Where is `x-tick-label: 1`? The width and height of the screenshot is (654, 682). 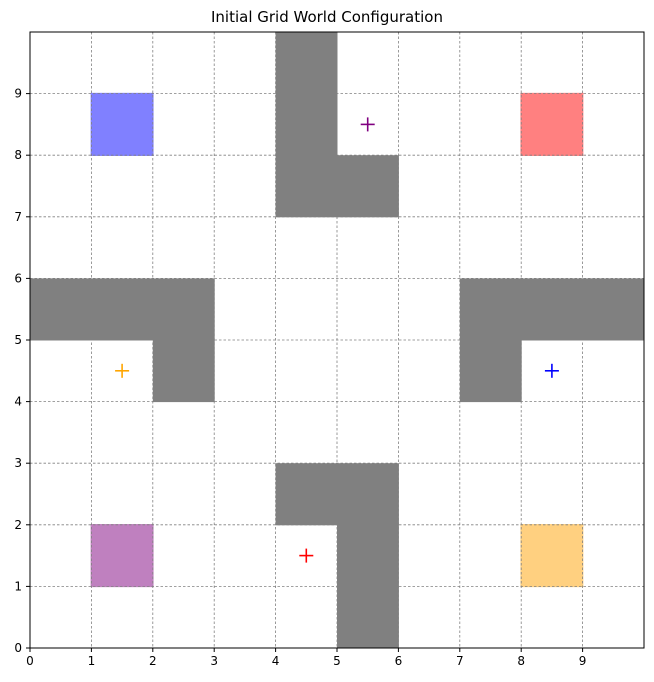 x-tick-label: 1 is located at coordinates (92, 661).